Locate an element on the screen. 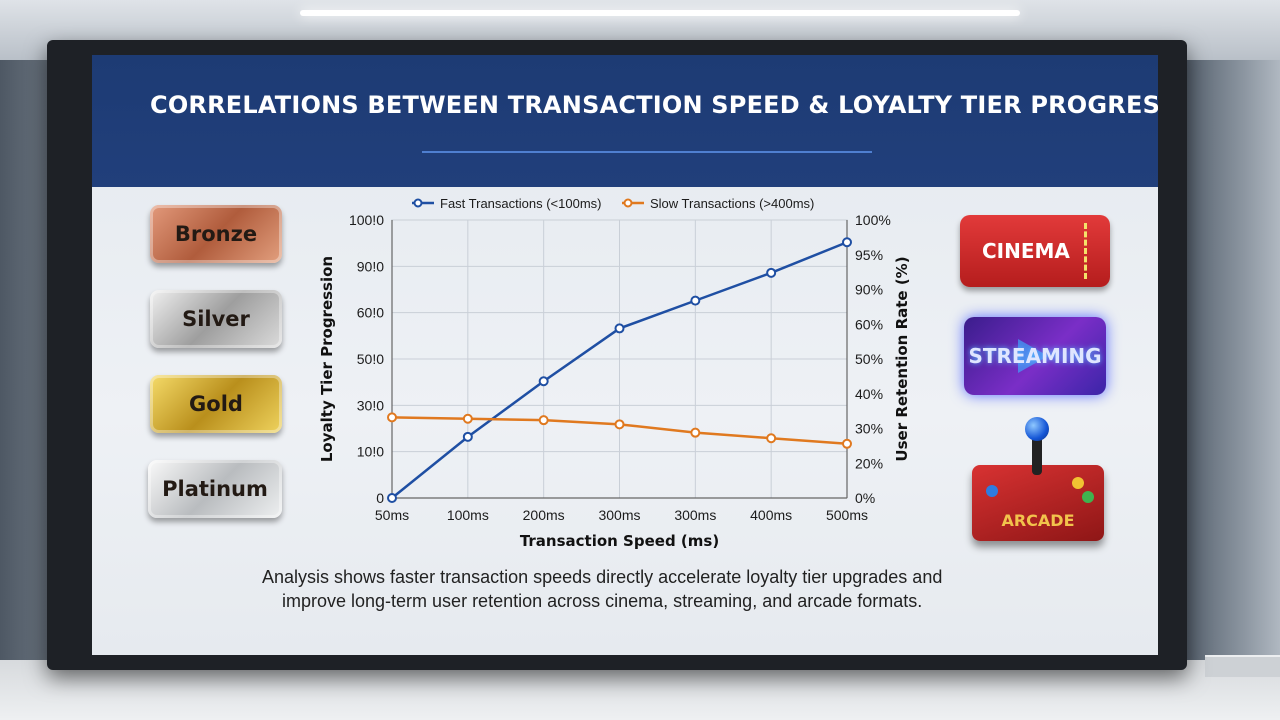 The width and height of the screenshot is (1280, 720). legend-label: Slow Transactions (>400ms) is located at coordinates (732, 203).